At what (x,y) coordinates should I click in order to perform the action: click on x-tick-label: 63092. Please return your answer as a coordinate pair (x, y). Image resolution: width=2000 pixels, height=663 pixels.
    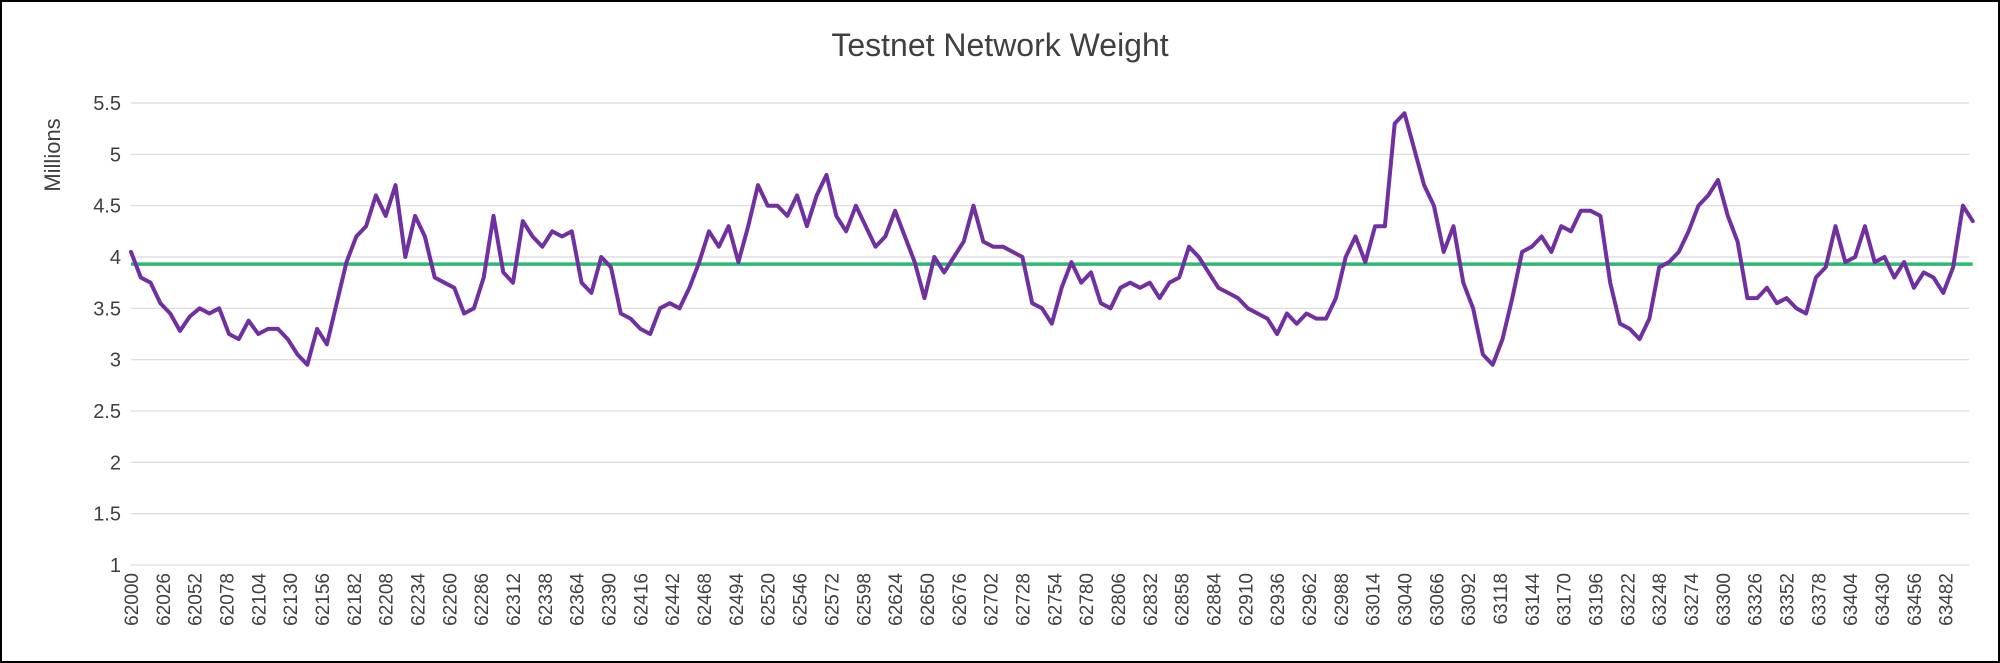
    Looking at the image, I should click on (1469, 599).